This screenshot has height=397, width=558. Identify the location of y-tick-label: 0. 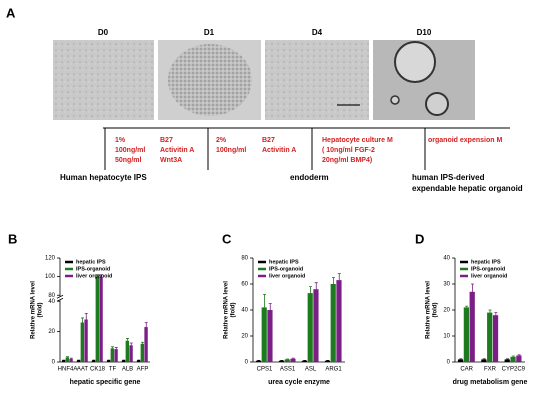
(449, 363).